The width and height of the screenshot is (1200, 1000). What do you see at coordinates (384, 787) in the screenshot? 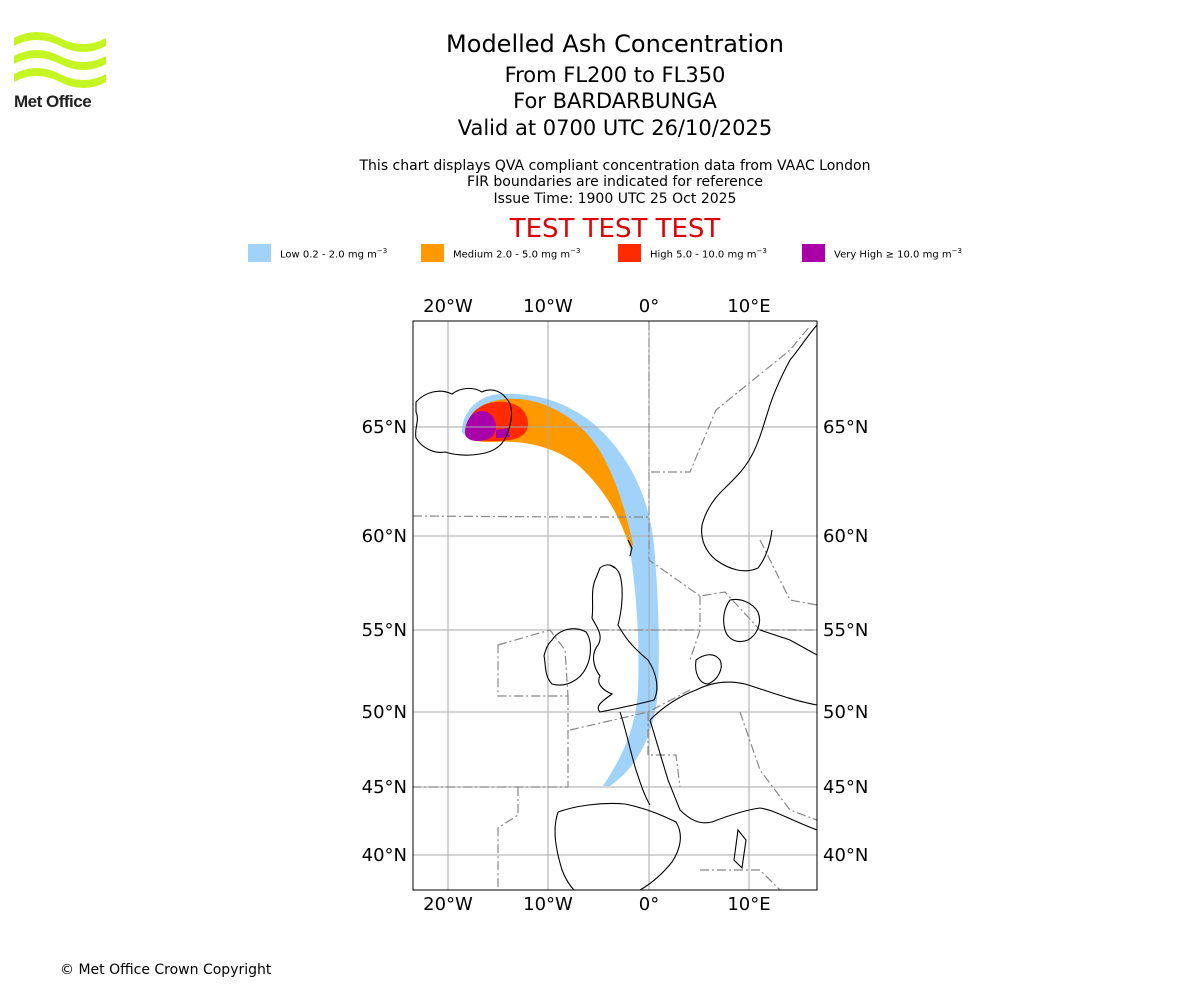
I see `lat-label-45n: 45°N` at bounding box center [384, 787].